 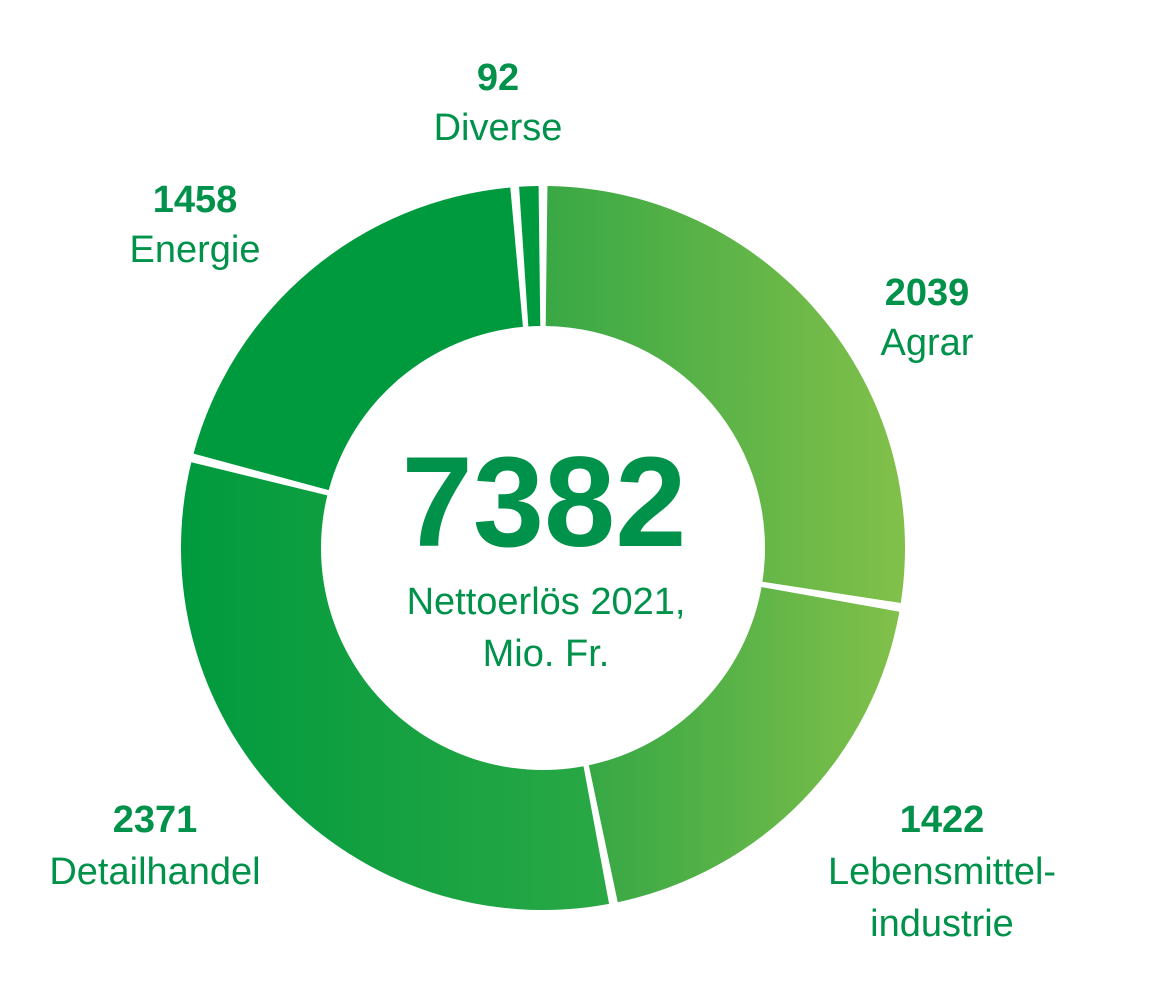 I want to click on slice-name-lebensmittel: Lebensmittel-, so click(x=942, y=872).